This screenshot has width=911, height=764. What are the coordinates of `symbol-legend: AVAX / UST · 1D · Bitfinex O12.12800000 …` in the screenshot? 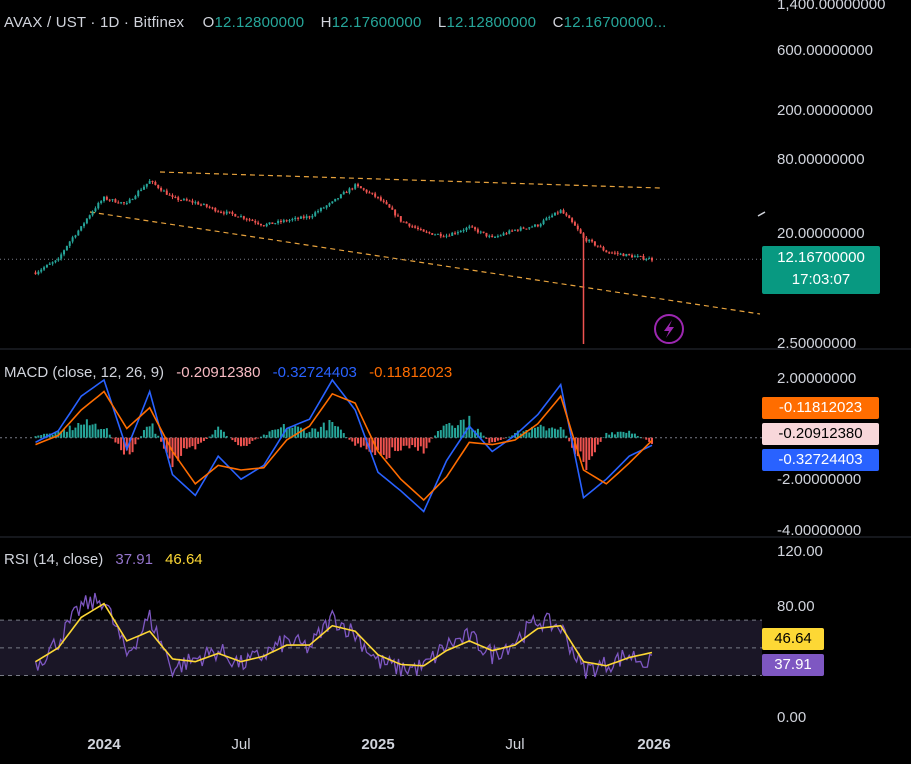 It's located at (341, 22).